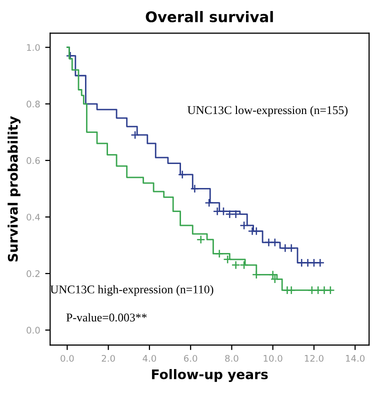 The width and height of the screenshot is (377, 405). Describe the element at coordinates (268, 111) in the screenshot. I see `annotation: UNC13C low-expression (n=155)` at that location.